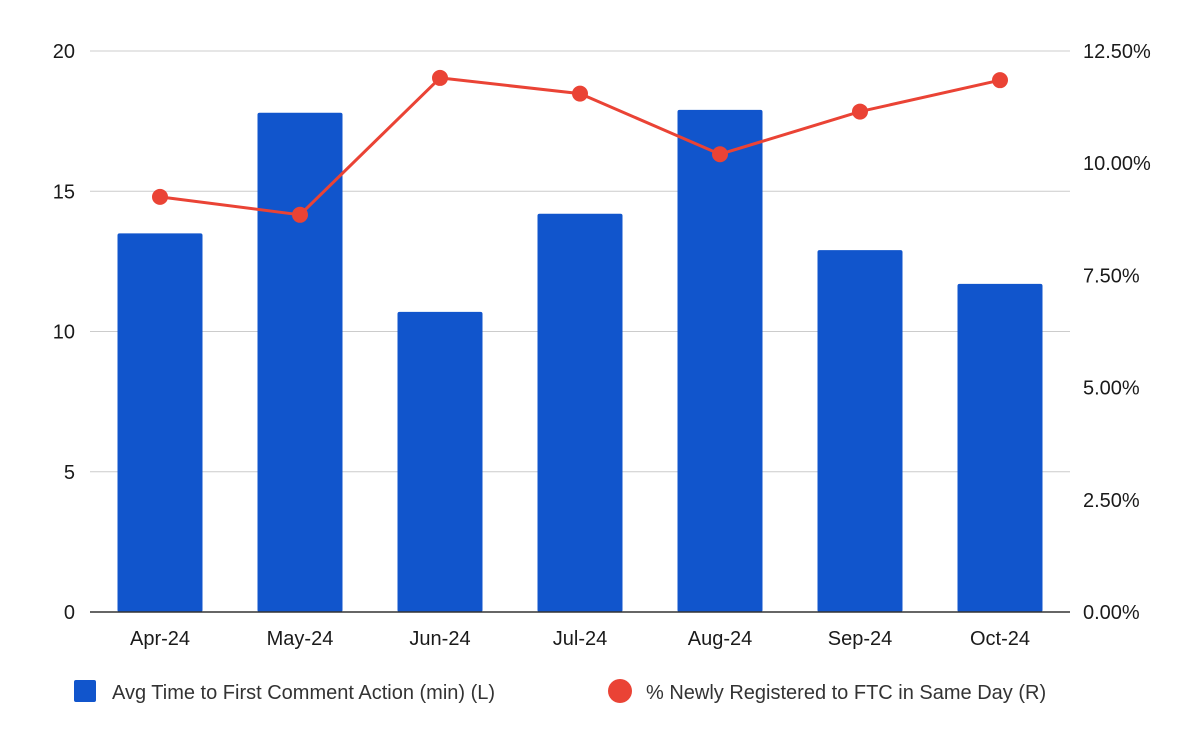 Image resolution: width=1200 pixels, height=742 pixels. Describe the element at coordinates (580, 146) in the screenshot. I see `line-series` at that location.